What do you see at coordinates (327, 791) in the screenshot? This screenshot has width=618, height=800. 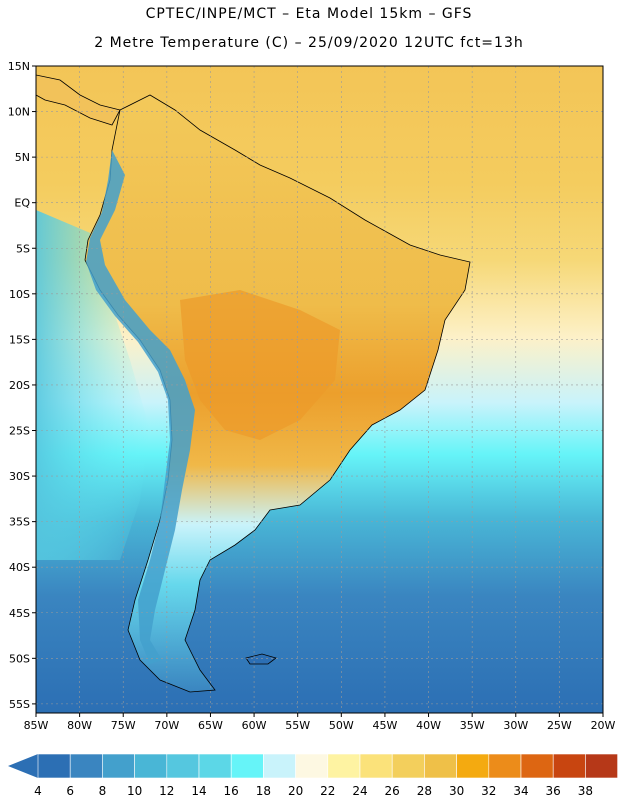 I see `colorbar-label: 22` at bounding box center [327, 791].